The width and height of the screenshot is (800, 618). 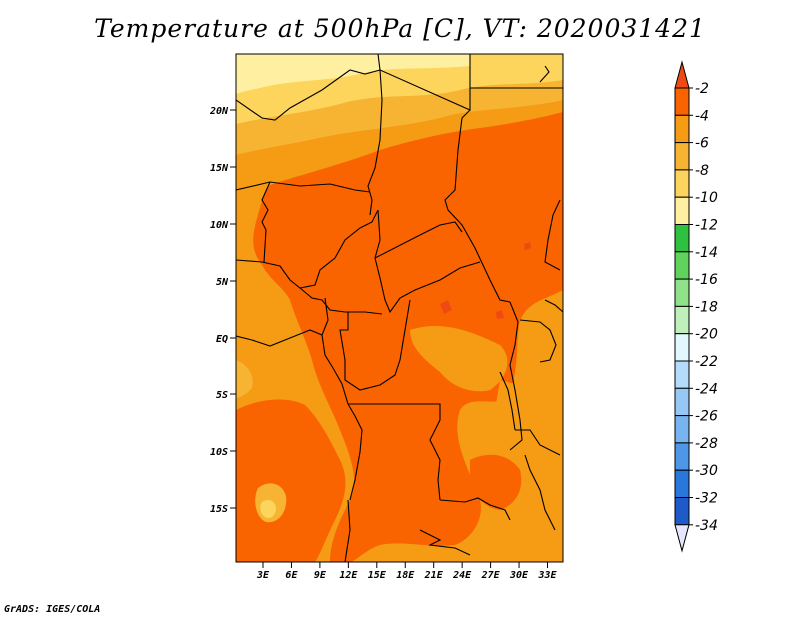 I want to click on lon-label: 33E, so click(x=547, y=575).